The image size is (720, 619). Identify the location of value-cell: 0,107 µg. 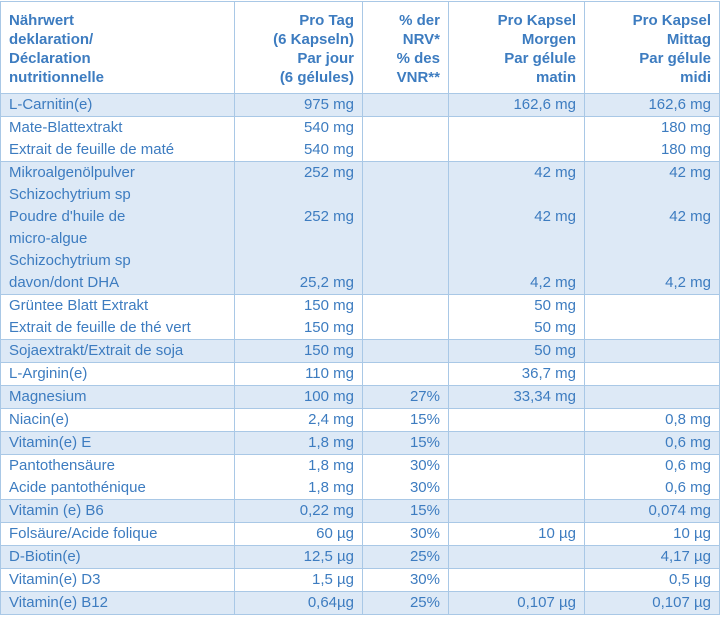
(516, 603).